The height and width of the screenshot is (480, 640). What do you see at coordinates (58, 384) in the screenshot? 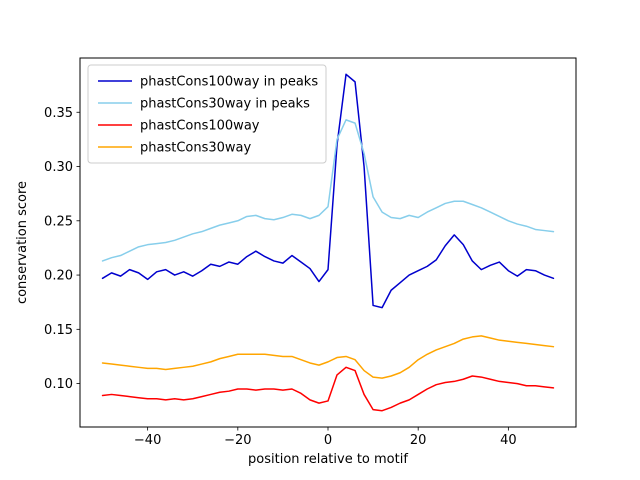
I see `y-tick-label: 0.10` at bounding box center [58, 384].